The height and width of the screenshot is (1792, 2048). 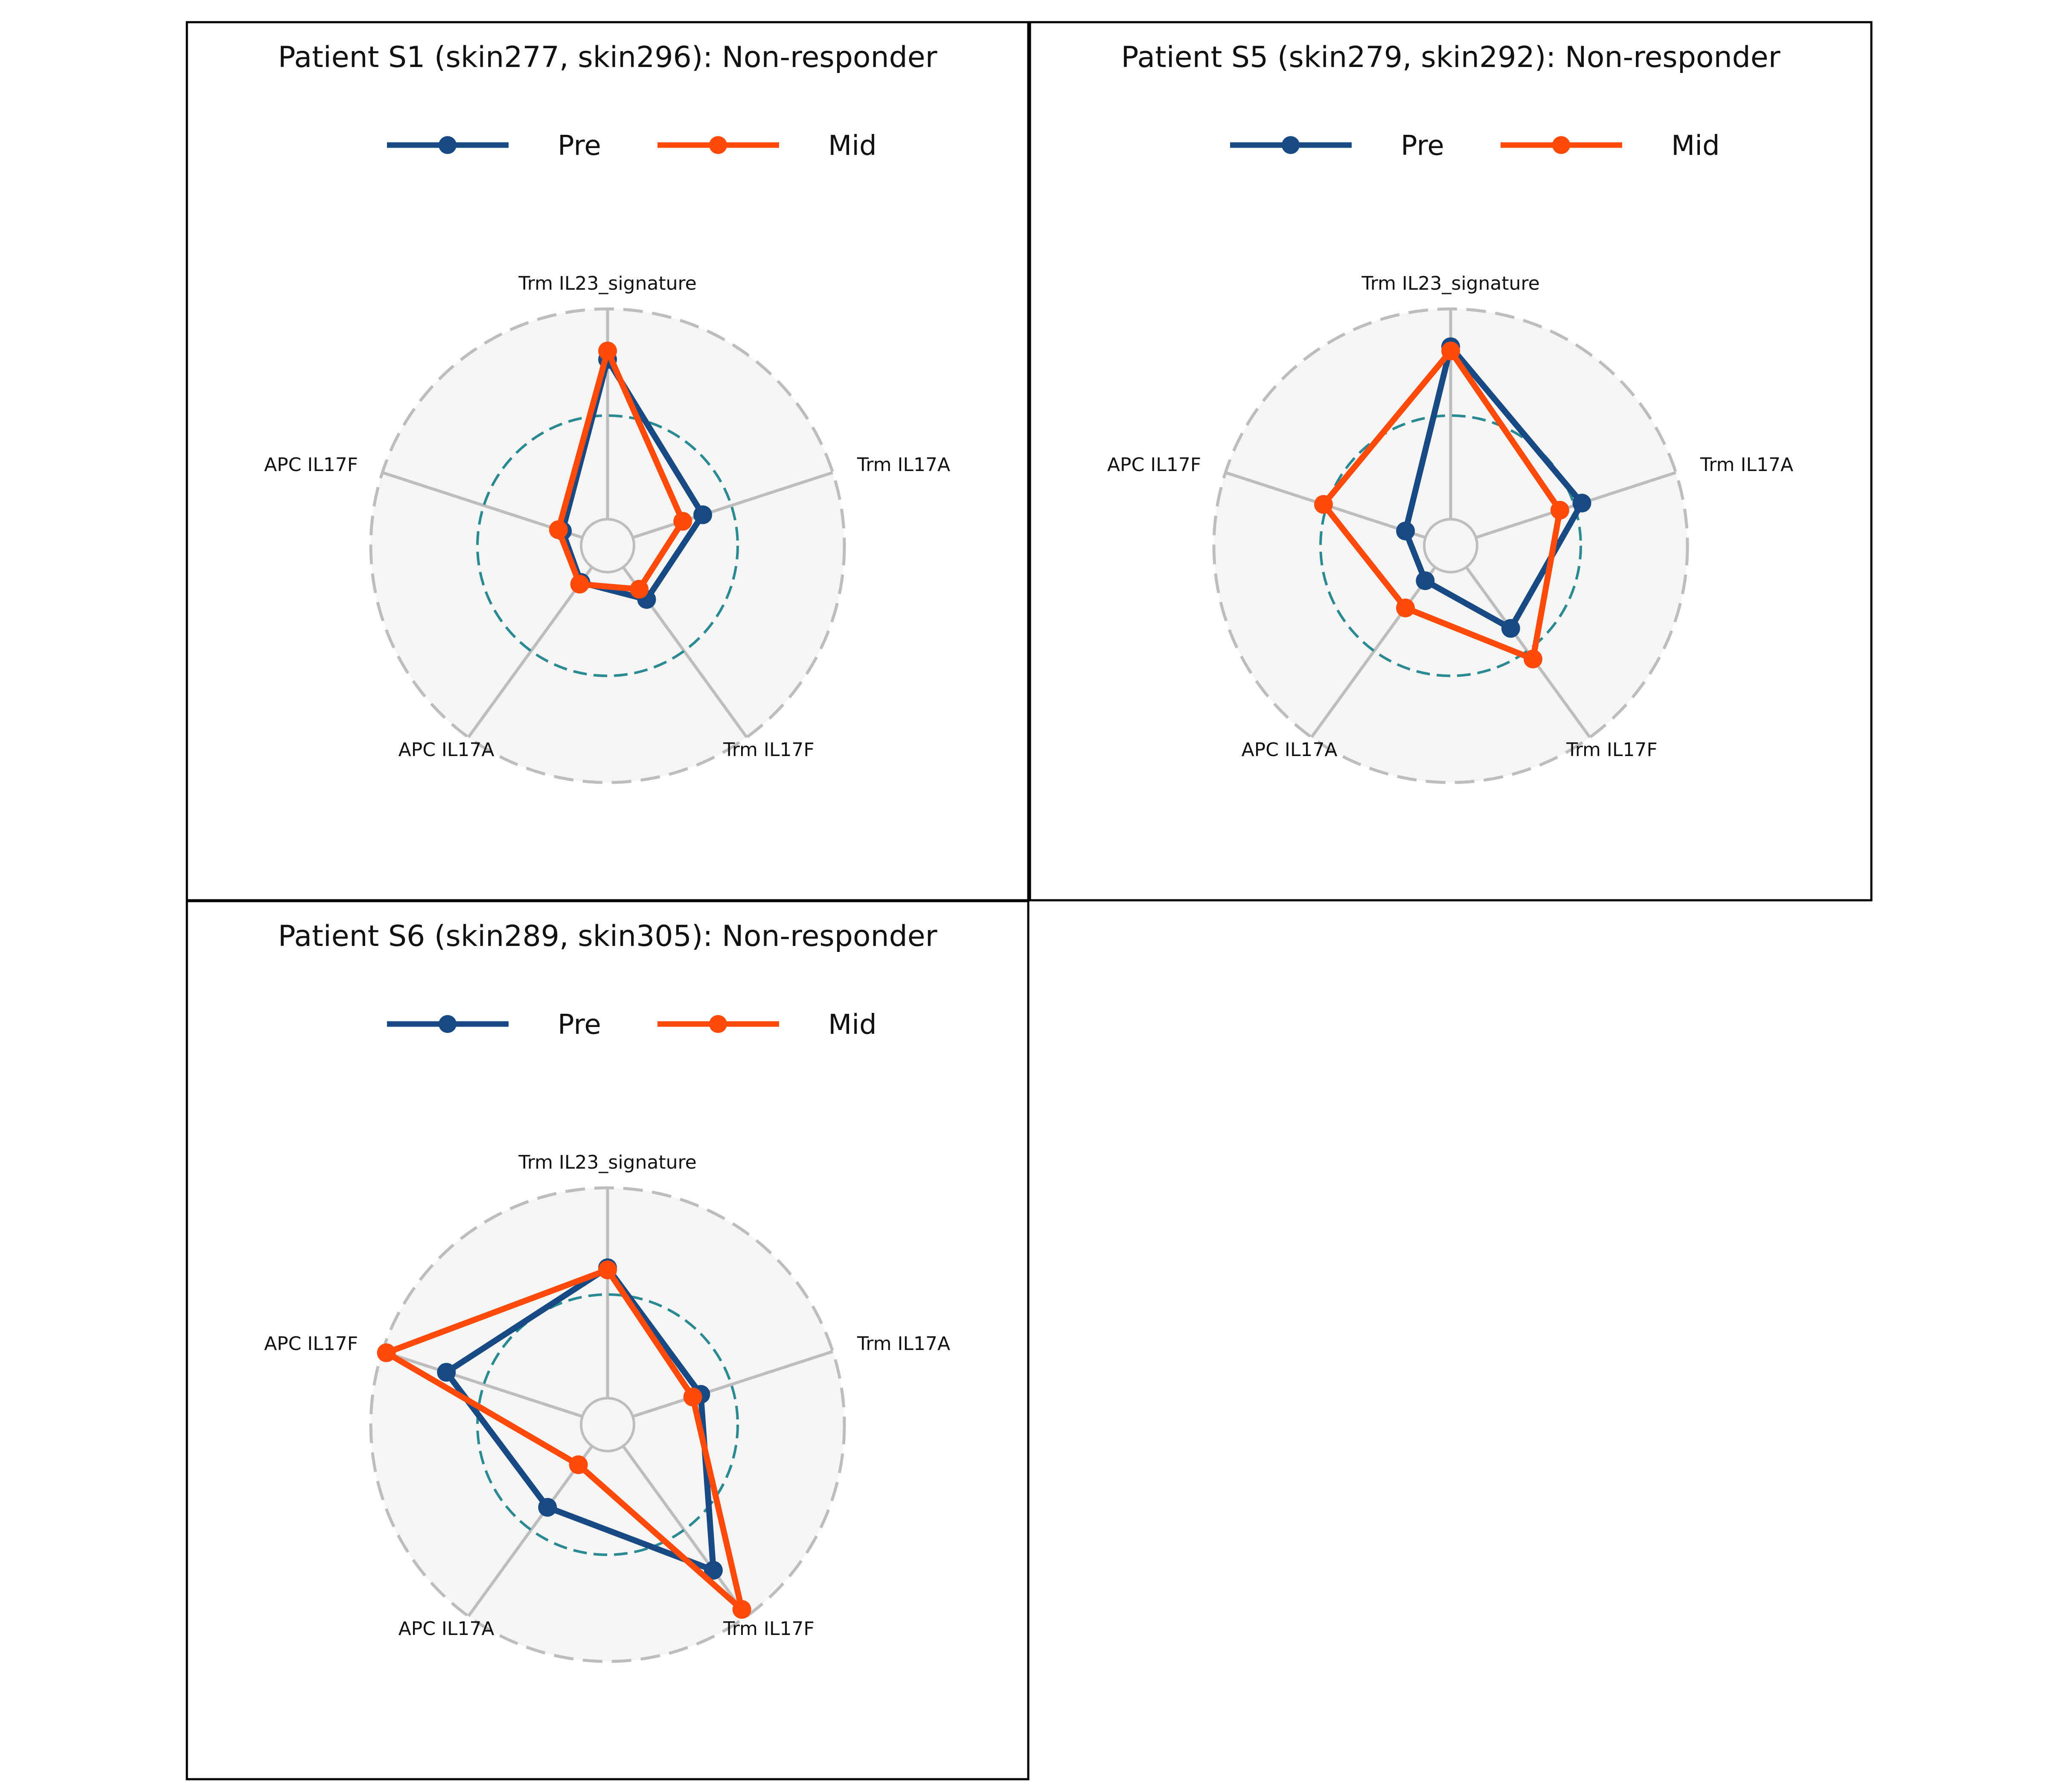 What do you see at coordinates (685, 1531) in the screenshot?
I see `spoke-trm-il17f` at bounding box center [685, 1531].